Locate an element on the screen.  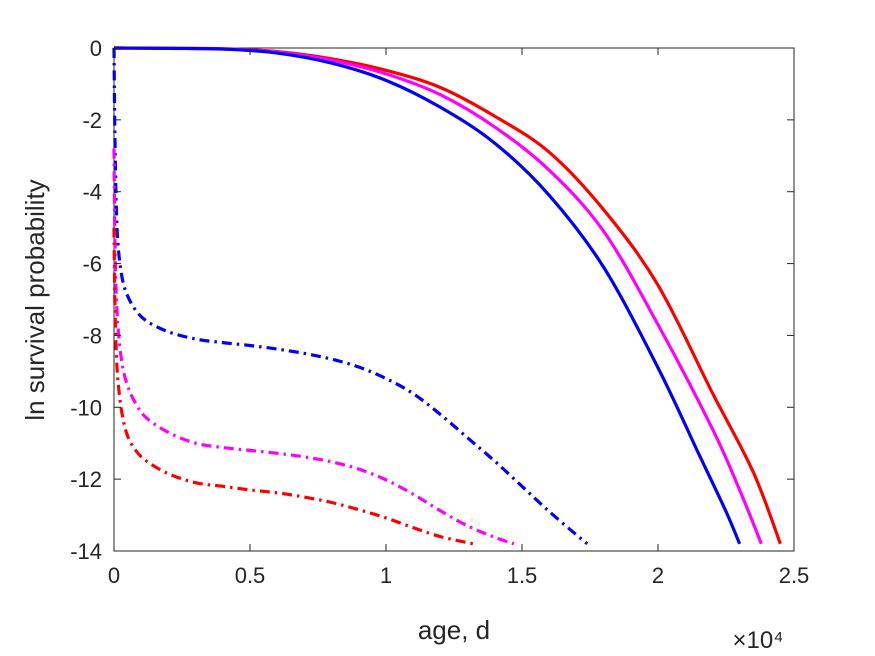
y-tick-label: -6 is located at coordinates (92, 264).